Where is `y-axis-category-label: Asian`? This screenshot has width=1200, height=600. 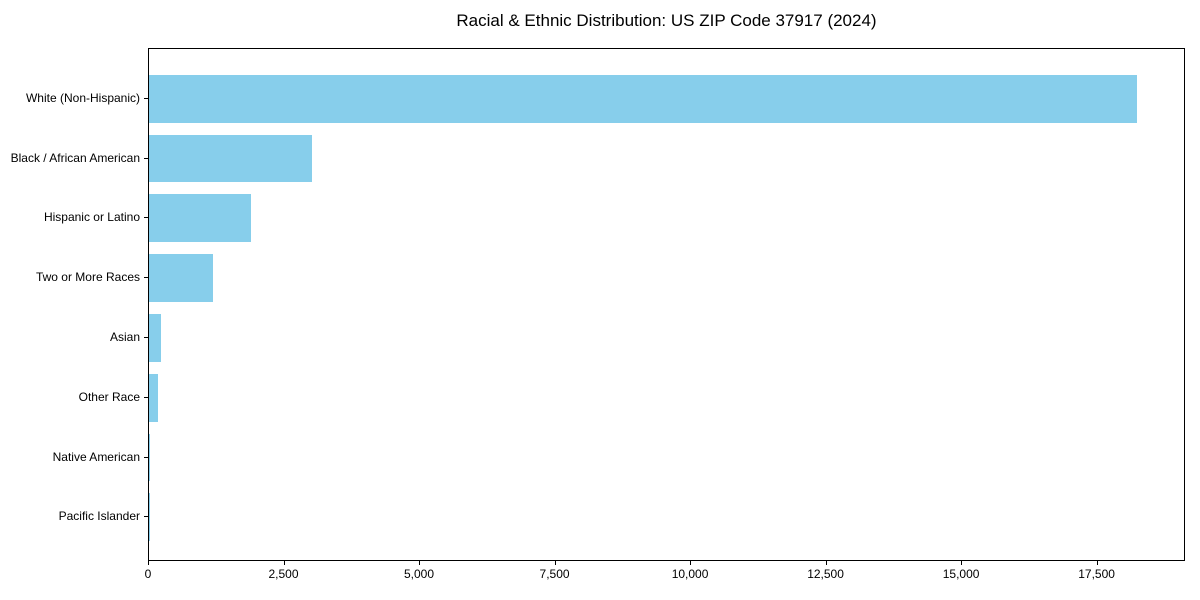 y-axis-category-label: Asian is located at coordinates (124, 336).